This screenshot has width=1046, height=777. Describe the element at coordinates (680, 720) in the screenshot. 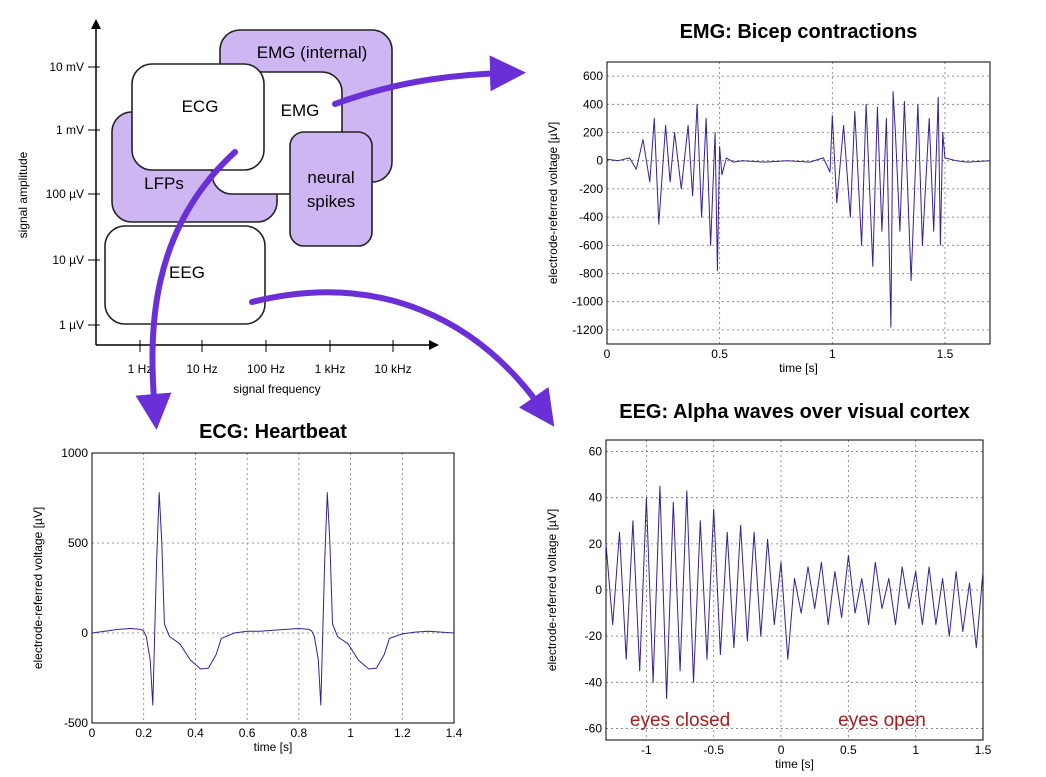

I see `eeg-annotation-eyes-closed: eyes closed` at that location.